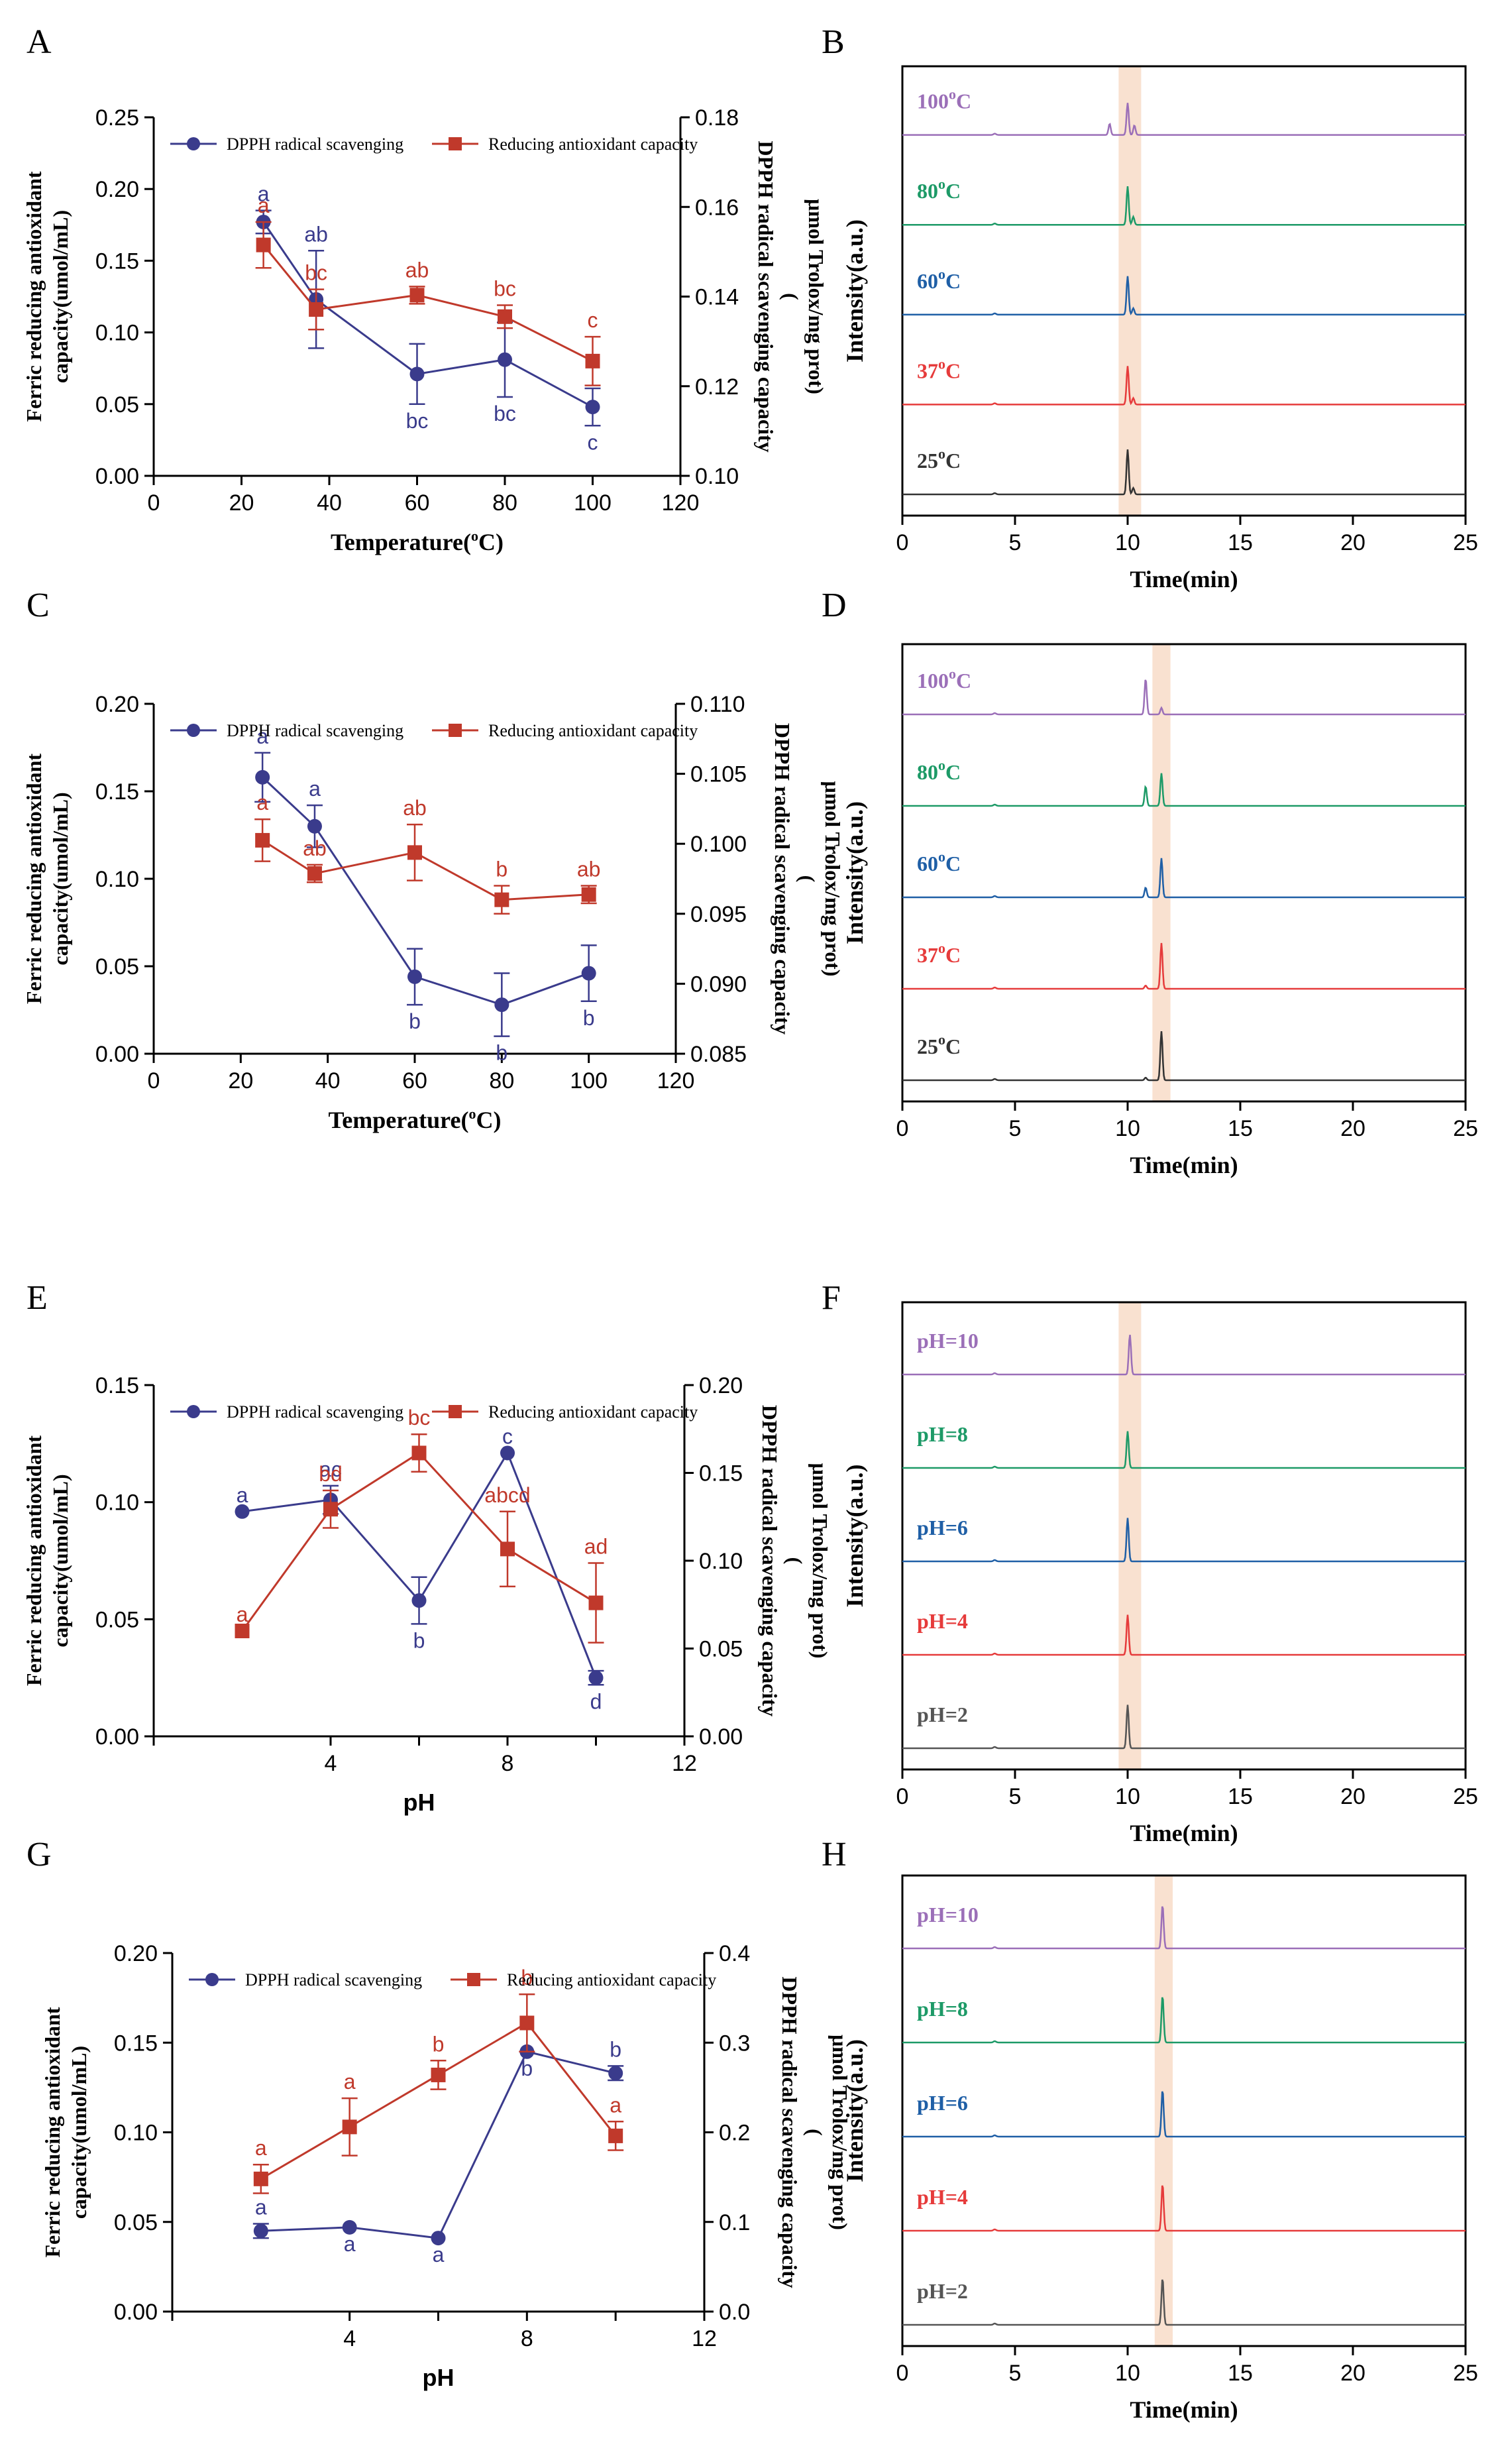 This screenshot has height=2464, width=1498. What do you see at coordinates (734, 1954) in the screenshot?
I see `y-tick-label-right: 0.4` at bounding box center [734, 1954].